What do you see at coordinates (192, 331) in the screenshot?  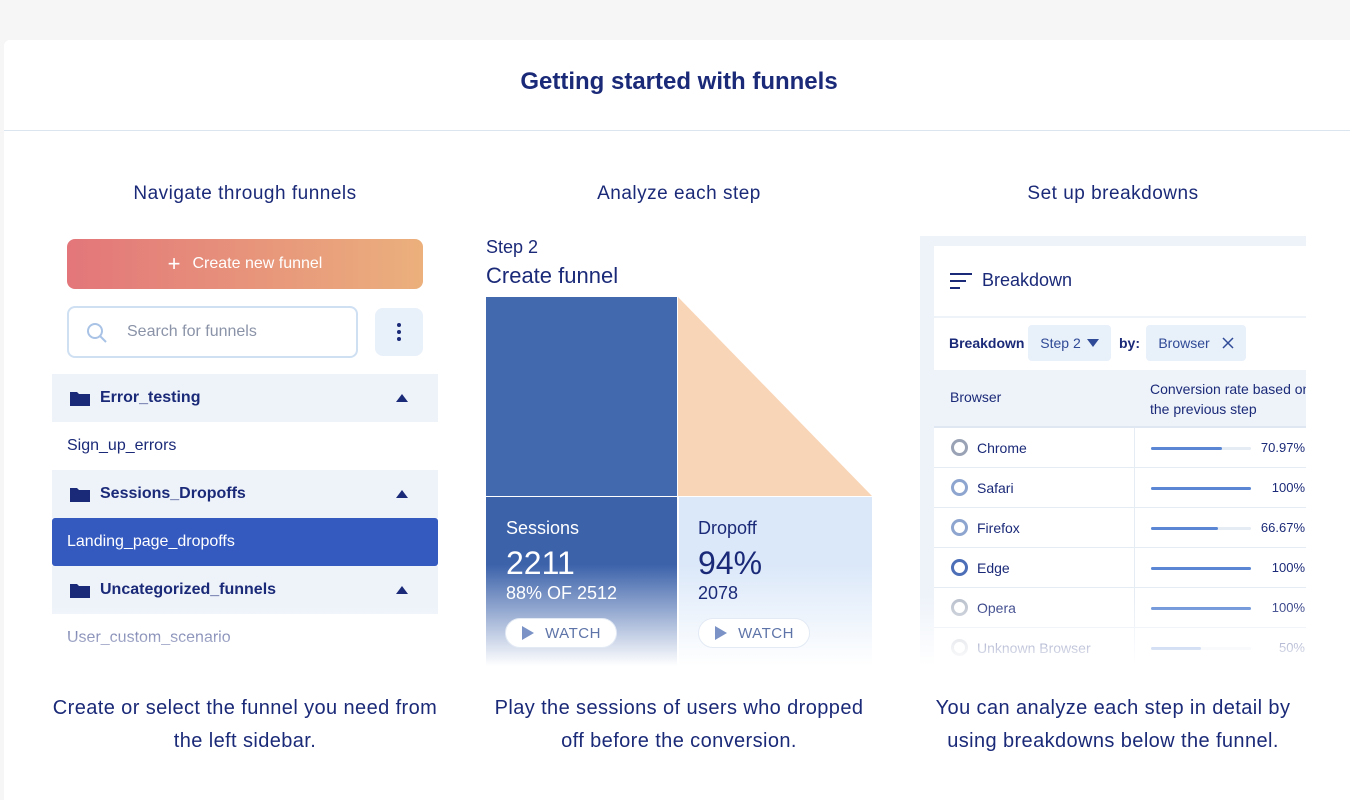 I see `search-placeholder: Search for funnels` at bounding box center [192, 331].